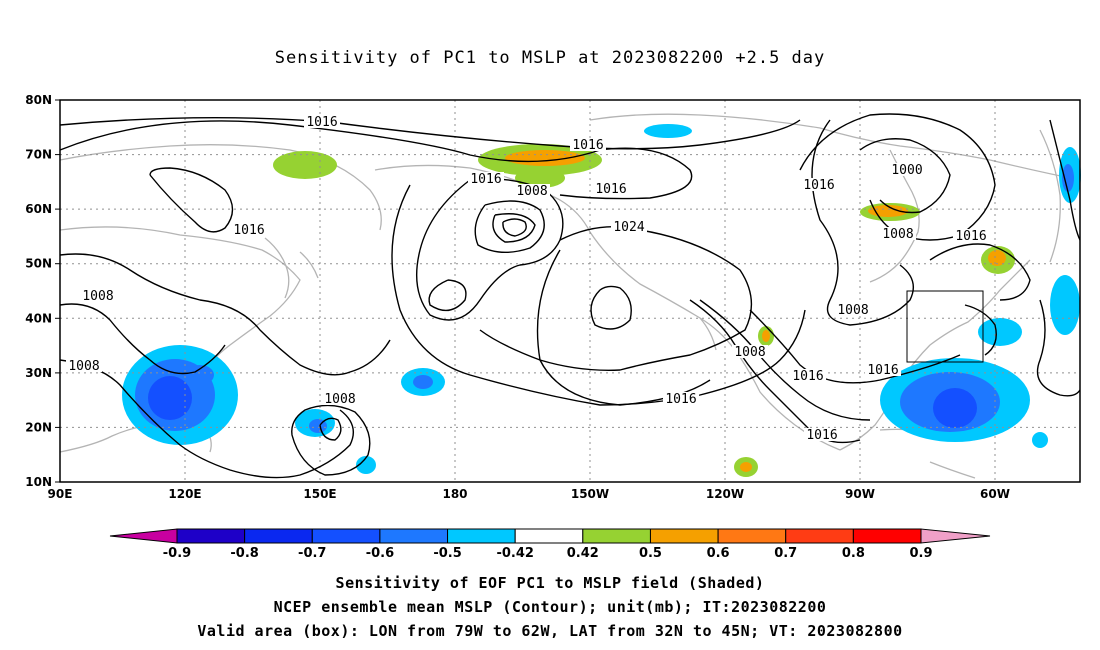 This screenshot has width=1100, height=650. Describe the element at coordinates (177, 553) in the screenshot. I see `colorbar-label: -0.9` at that location.